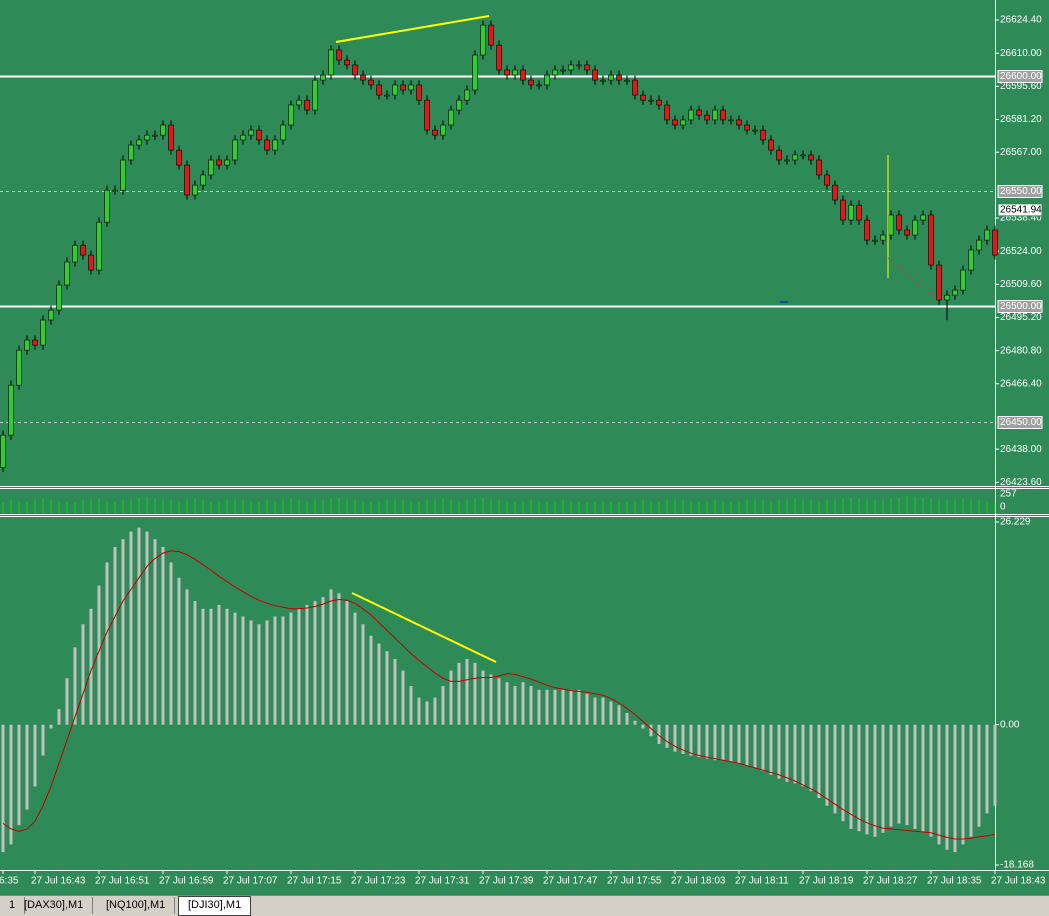 The width and height of the screenshot is (1049, 916). What do you see at coordinates (1021, 210) in the screenshot?
I see `current-price-label: 26541.94` at bounding box center [1021, 210].